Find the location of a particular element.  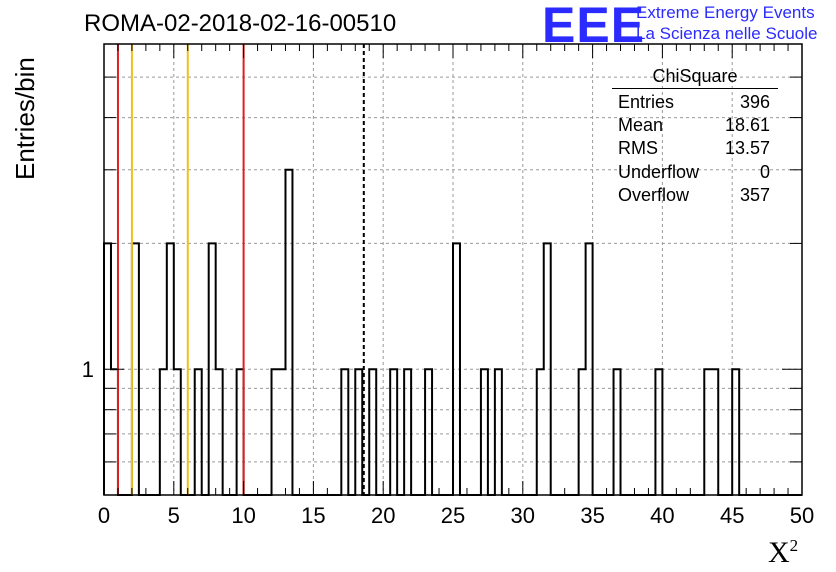

stats-value: 18.61 is located at coordinates (747, 125).